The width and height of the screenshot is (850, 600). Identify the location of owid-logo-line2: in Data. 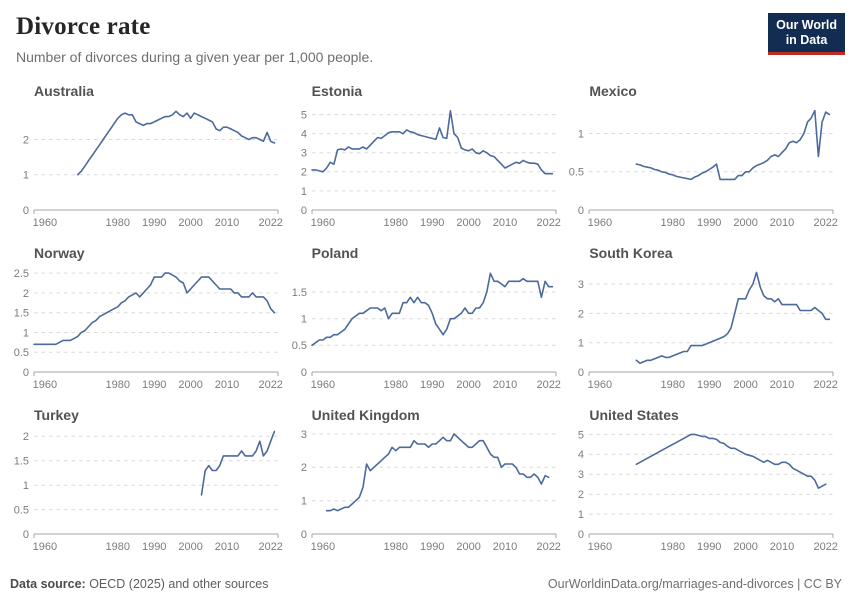
(806, 40).